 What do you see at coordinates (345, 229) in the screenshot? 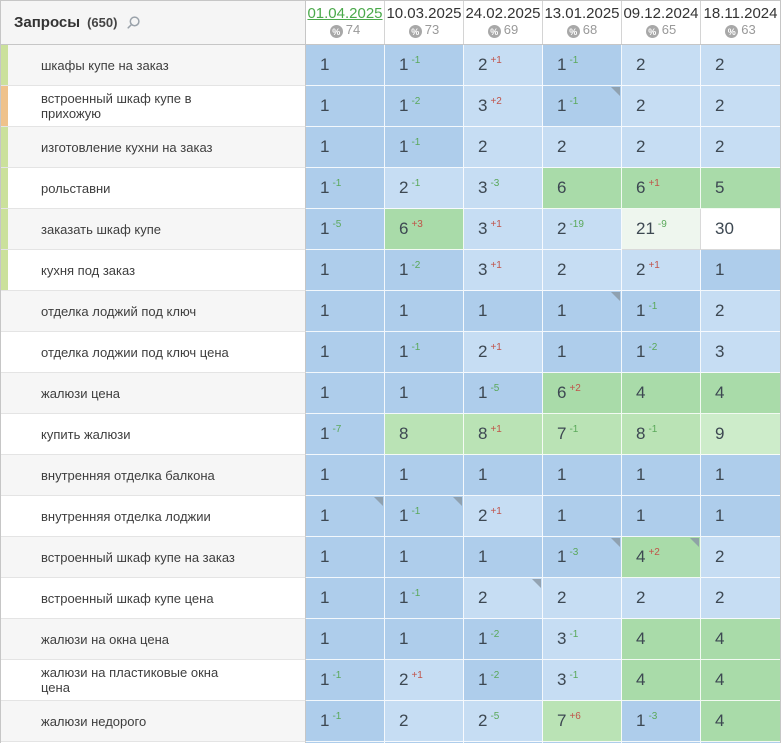
I see `position-cell: 1 -5` at bounding box center [345, 229].